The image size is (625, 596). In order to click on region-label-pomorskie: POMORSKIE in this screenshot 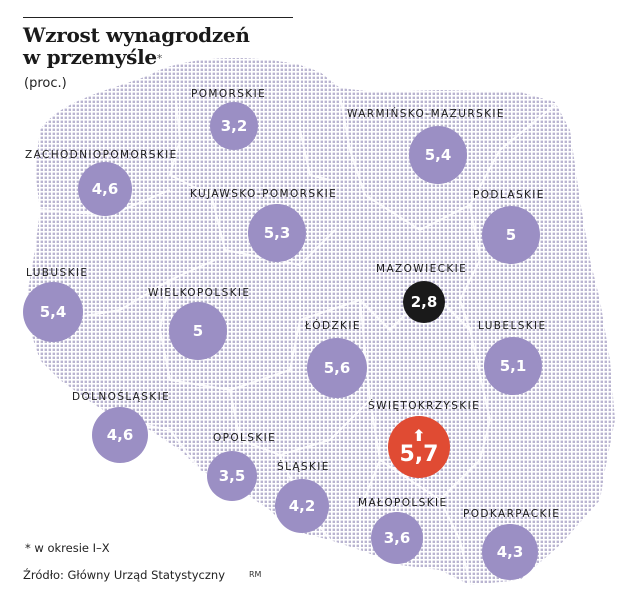, I will do `click(229, 94)`.